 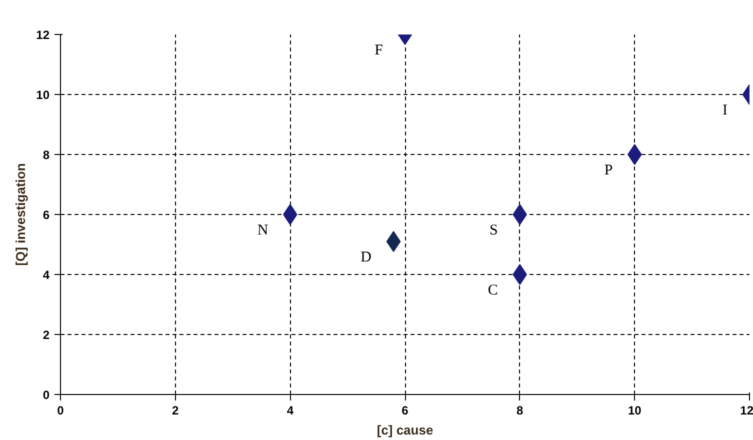 I want to click on y-tick-label: 6, so click(x=46, y=215).